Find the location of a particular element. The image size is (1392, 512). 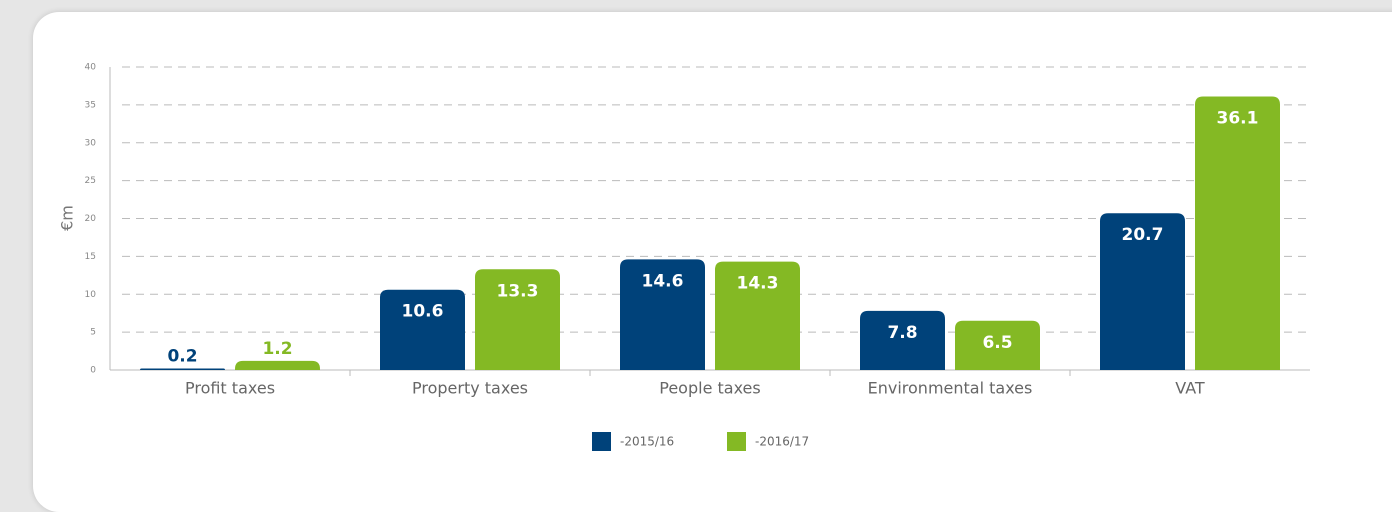

x-tick-label: VAT is located at coordinates (1190, 388).